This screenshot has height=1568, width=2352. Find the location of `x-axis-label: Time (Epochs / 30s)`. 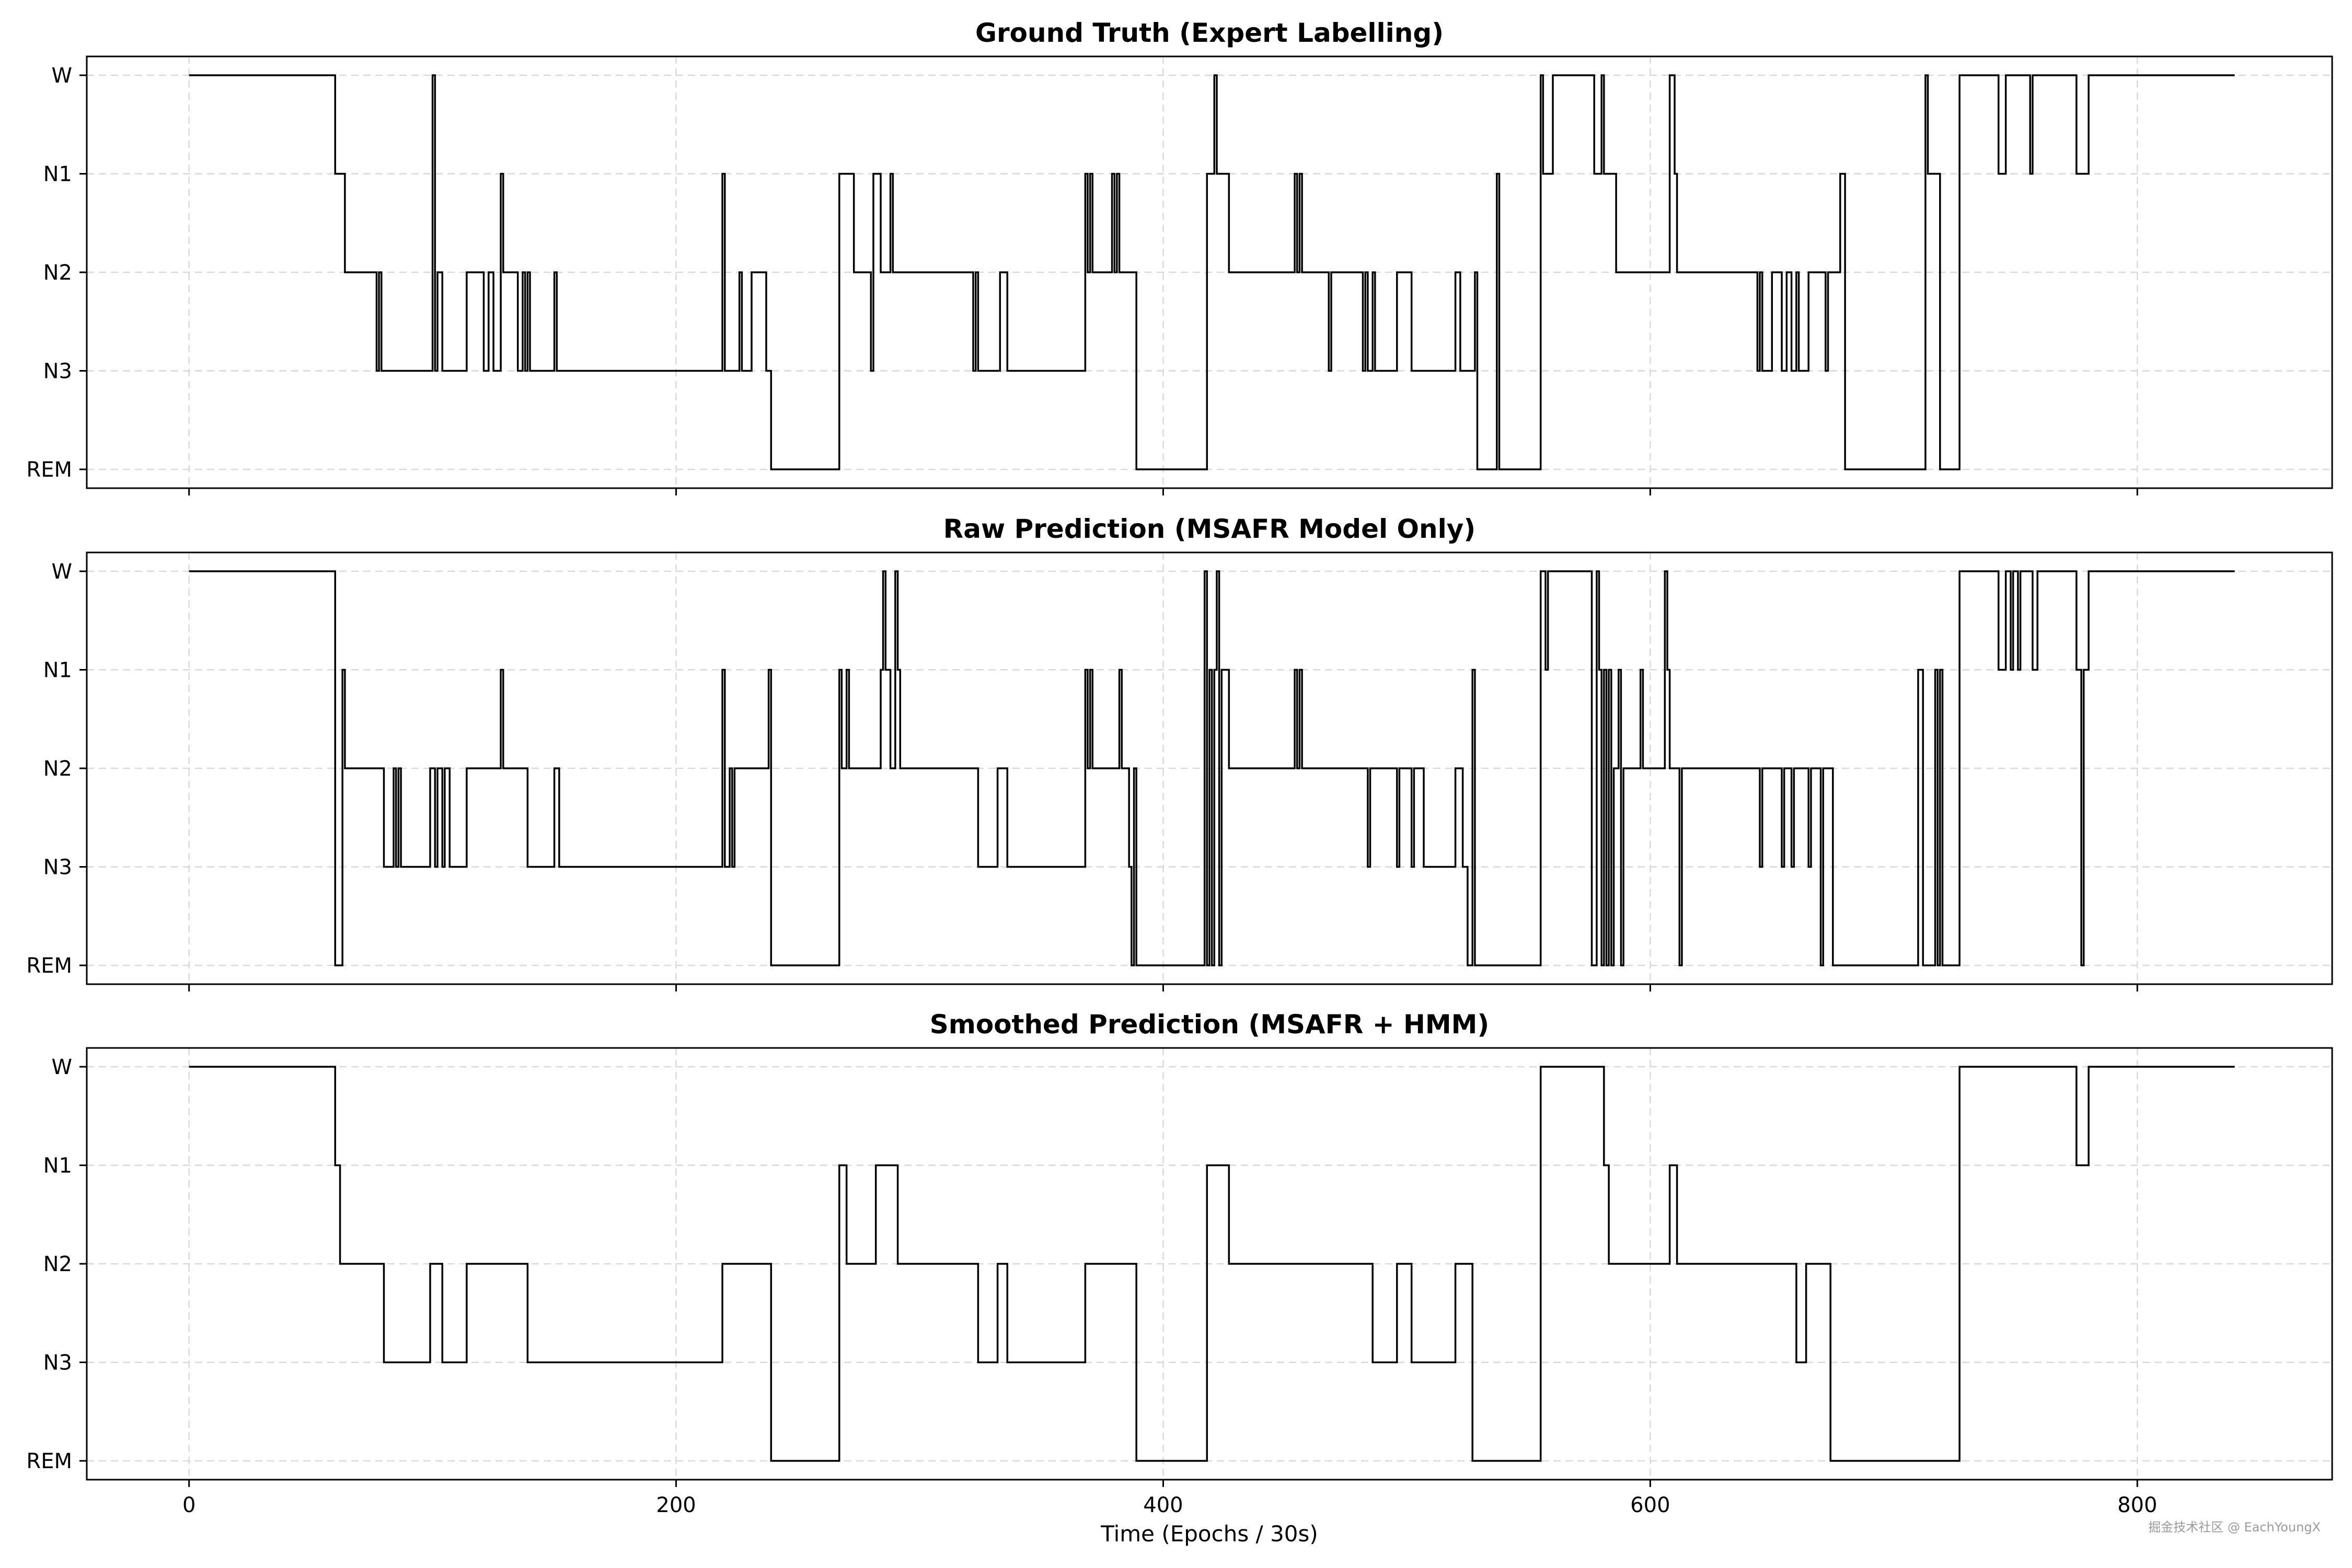

x-axis-label: Time (Epochs / 30s) is located at coordinates (1209, 1534).